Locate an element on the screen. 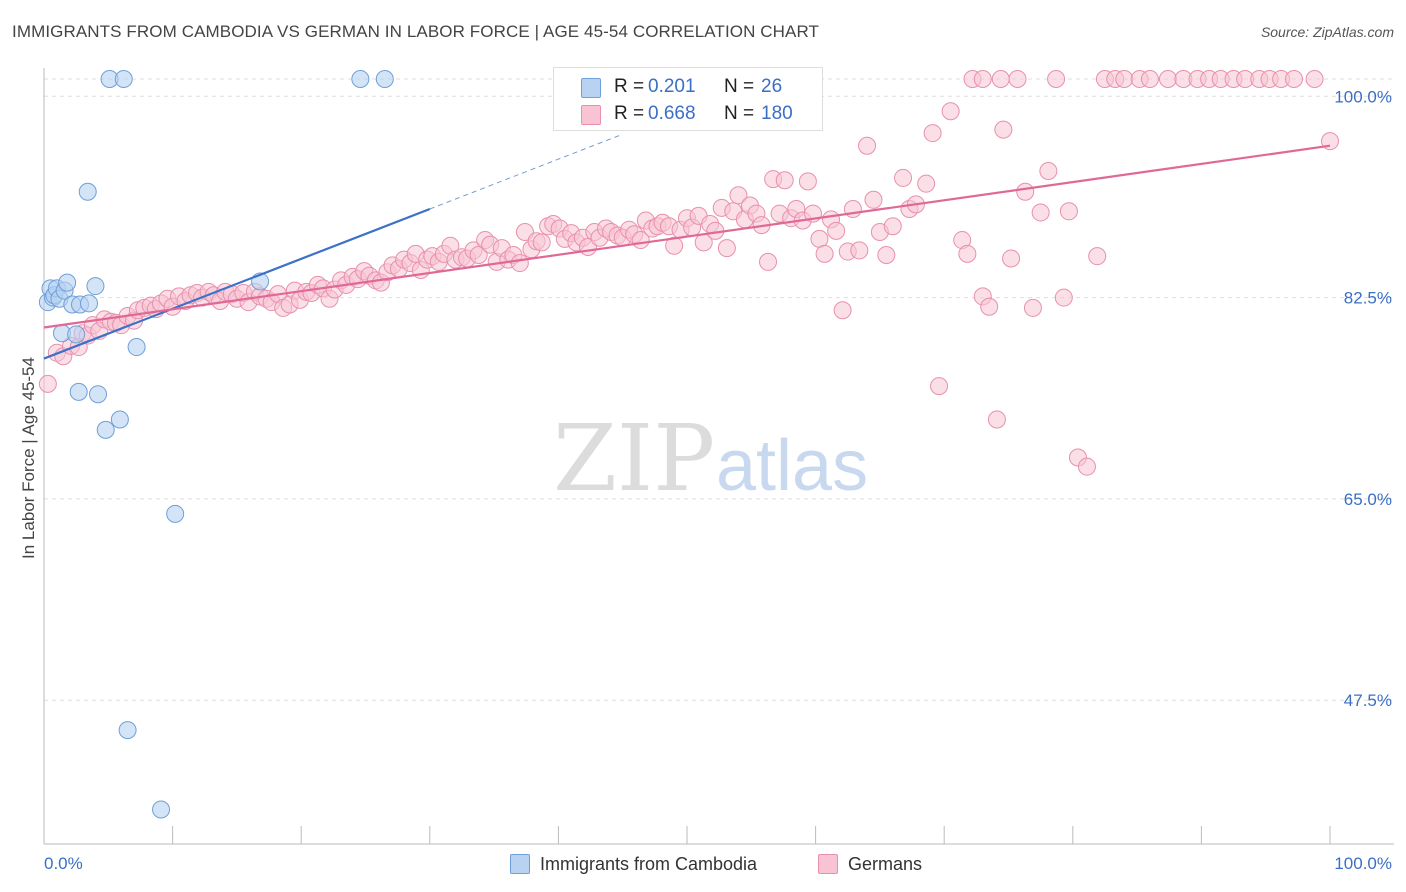 This screenshot has width=1406, height=892. germans-legend-swatch is located at coordinates (828, 864).